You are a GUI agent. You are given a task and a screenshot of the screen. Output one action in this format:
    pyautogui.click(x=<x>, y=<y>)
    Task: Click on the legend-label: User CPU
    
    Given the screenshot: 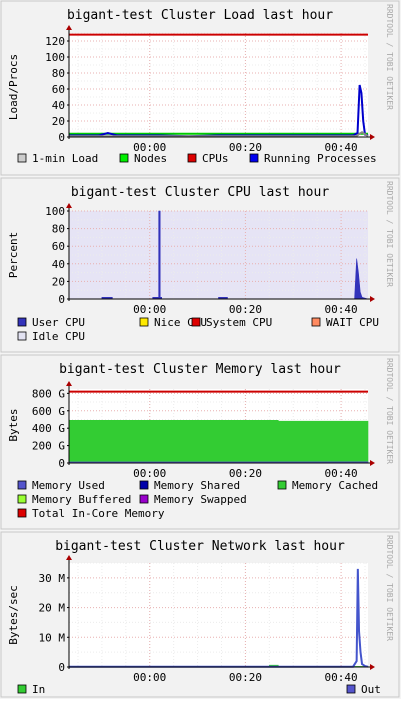 What is the action you would take?
    pyautogui.click(x=58, y=322)
    